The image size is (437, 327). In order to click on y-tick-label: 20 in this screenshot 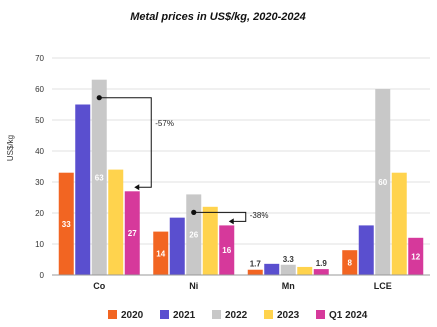, I will do `click(39, 213)`.